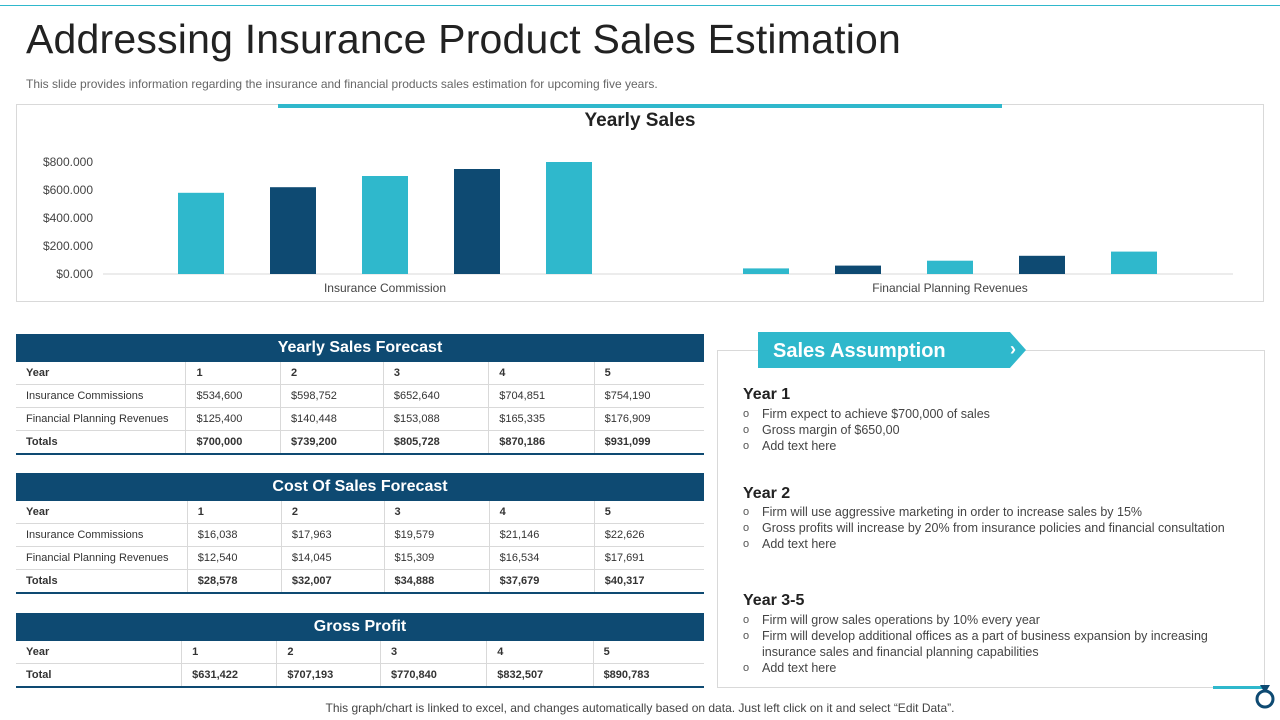 This screenshot has width=1280, height=720. What do you see at coordinates (234, 535) in the screenshot?
I see `table-cell: $16,038` at bounding box center [234, 535].